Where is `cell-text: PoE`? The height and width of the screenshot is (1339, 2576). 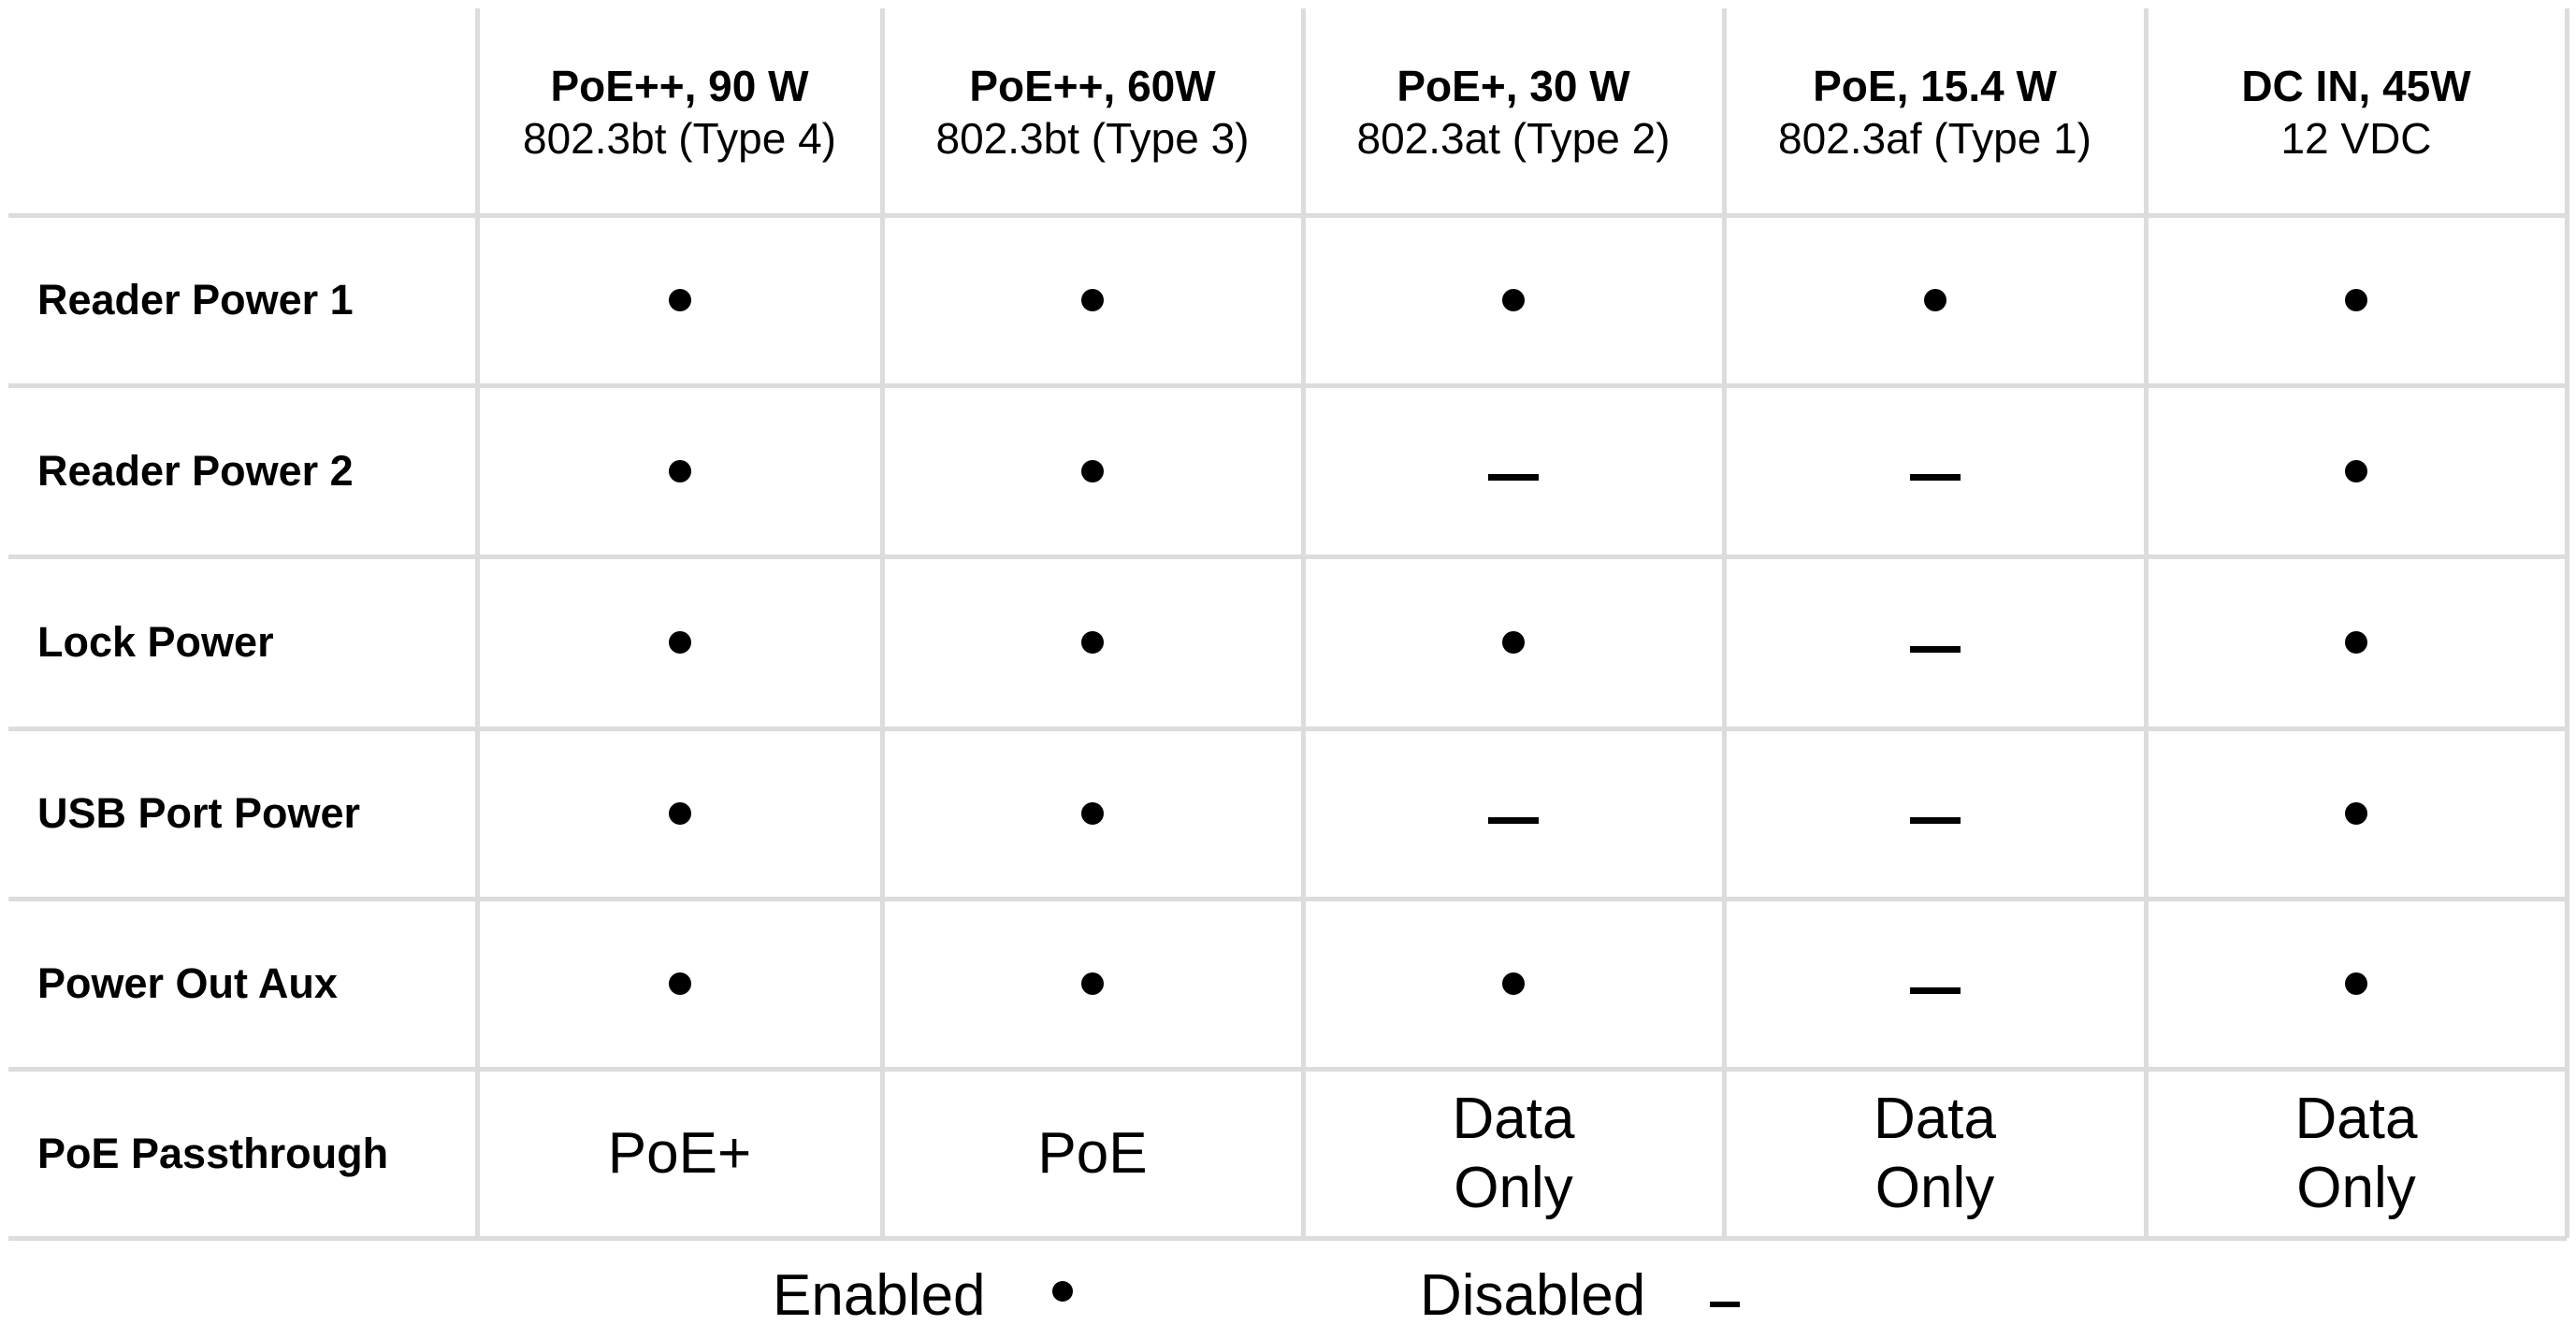
cell-text: PoE is located at coordinates (1092, 1153).